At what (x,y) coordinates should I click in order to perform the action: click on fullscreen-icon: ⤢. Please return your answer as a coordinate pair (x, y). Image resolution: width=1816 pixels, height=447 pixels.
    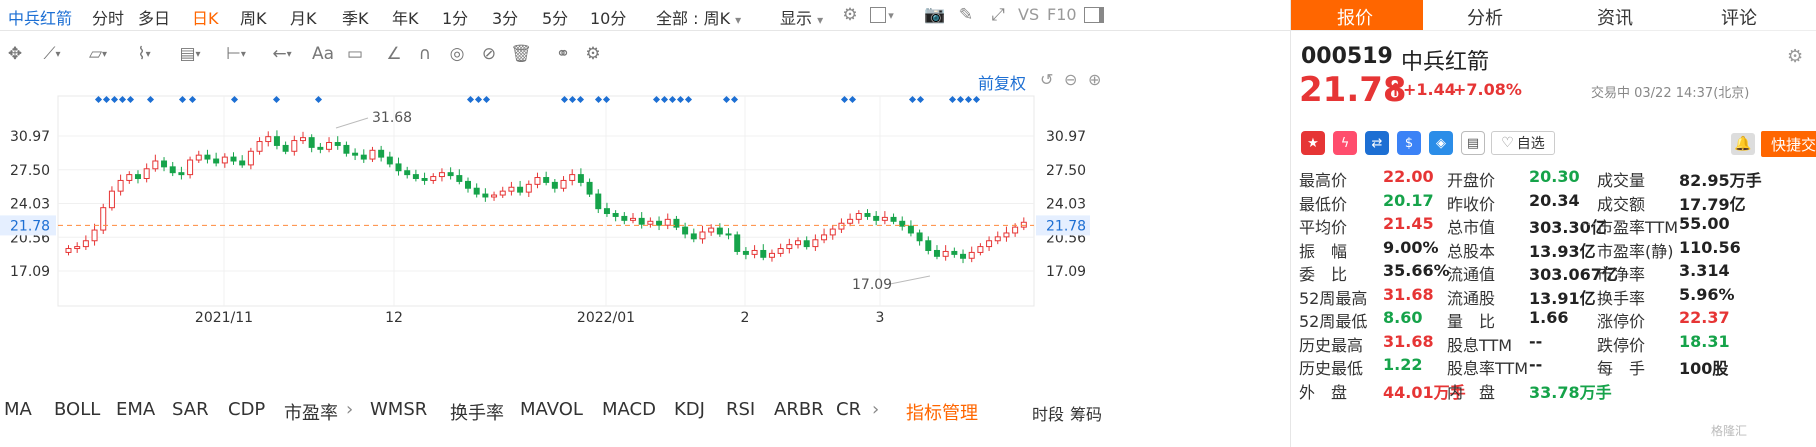
    Looking at the image, I should click on (998, 15).